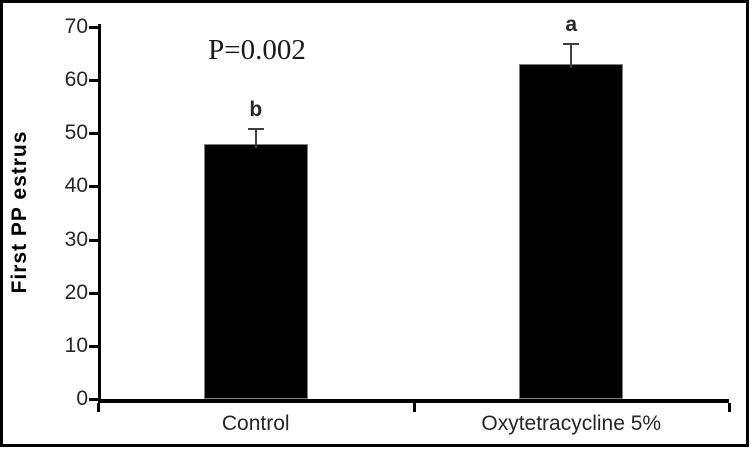 The height and width of the screenshot is (454, 754). Describe the element at coordinates (76, 133) in the screenshot. I see `y-tick-label: 50` at that location.